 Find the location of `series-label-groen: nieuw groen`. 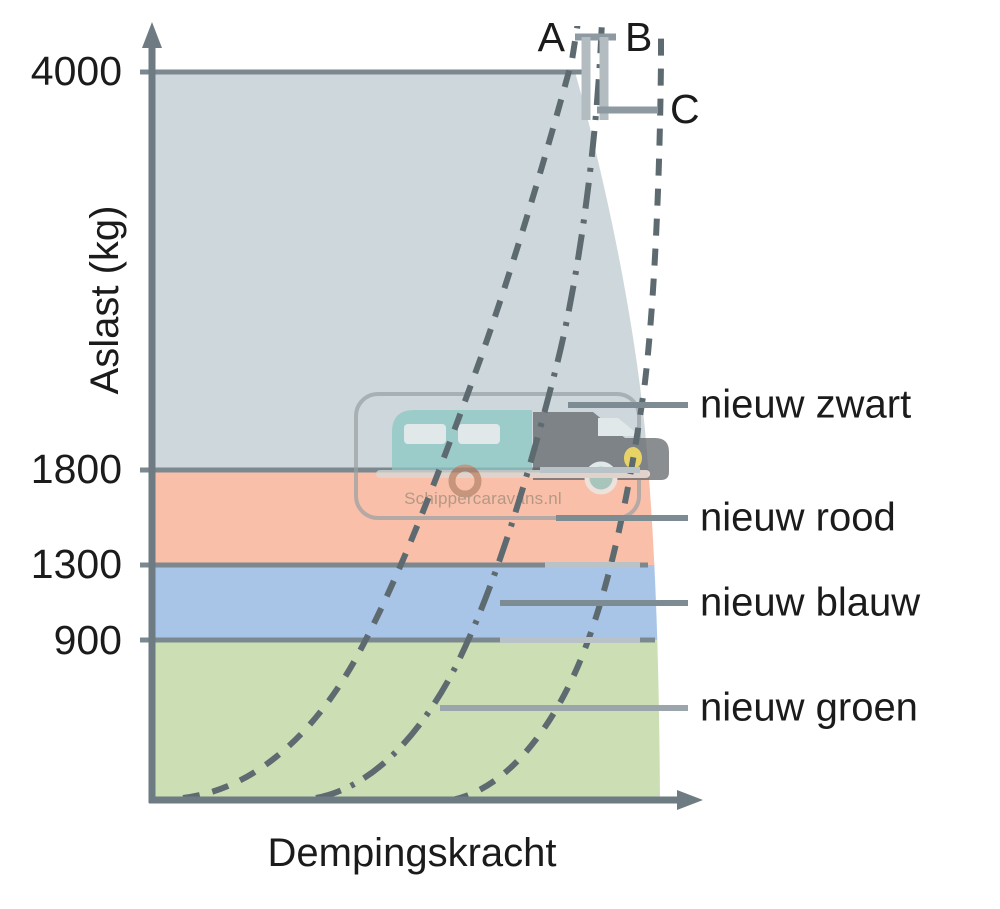

series-label-groen: nieuw groen is located at coordinates (809, 708).